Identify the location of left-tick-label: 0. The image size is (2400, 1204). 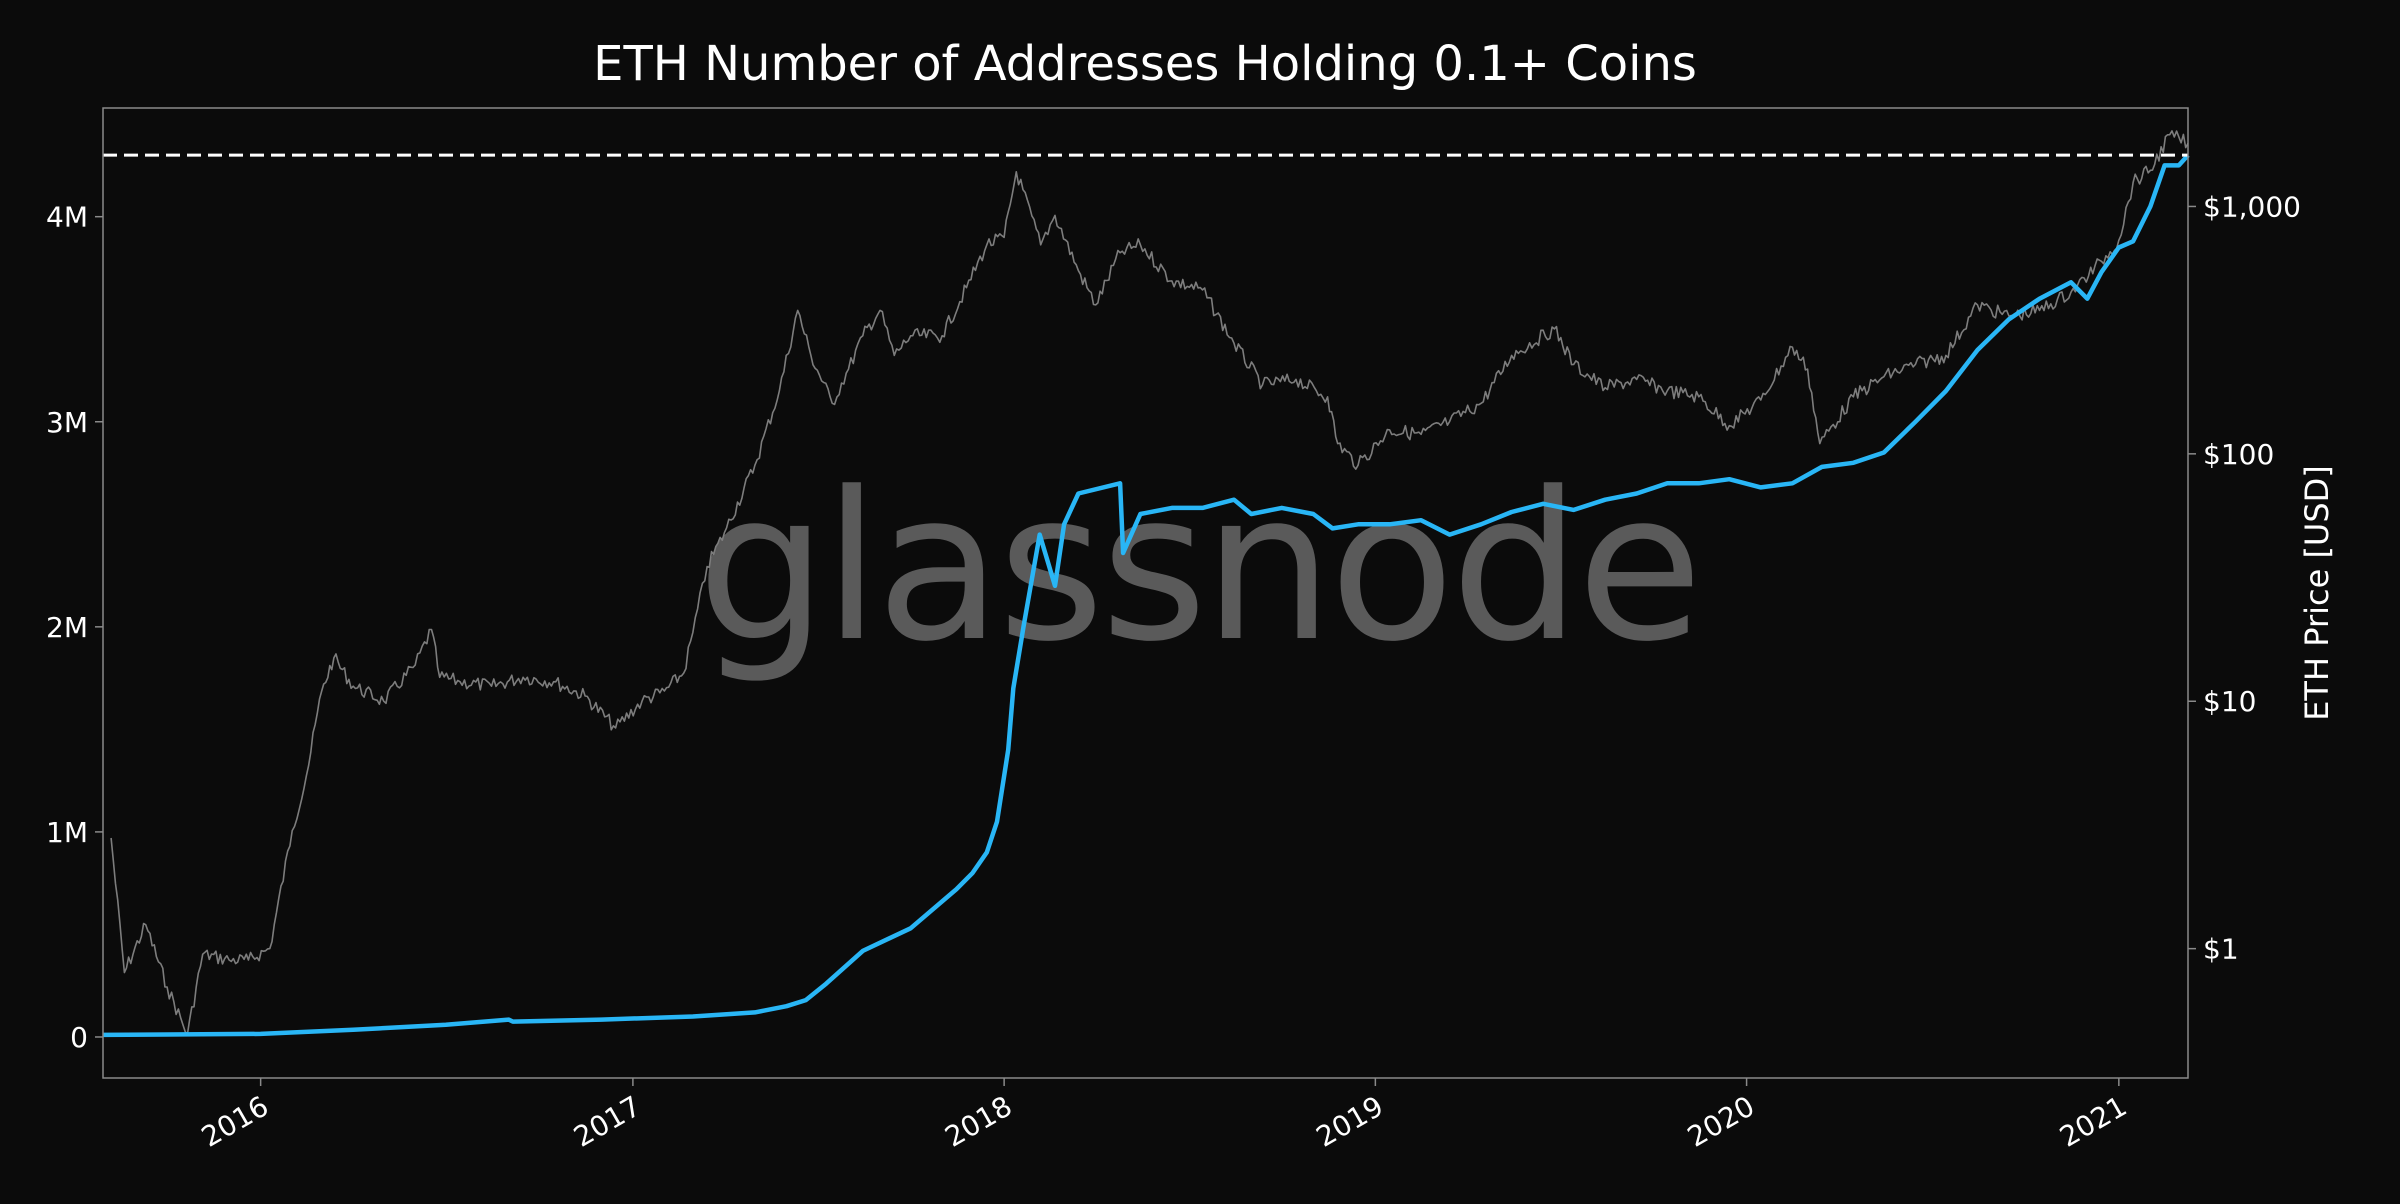
(79, 1037).